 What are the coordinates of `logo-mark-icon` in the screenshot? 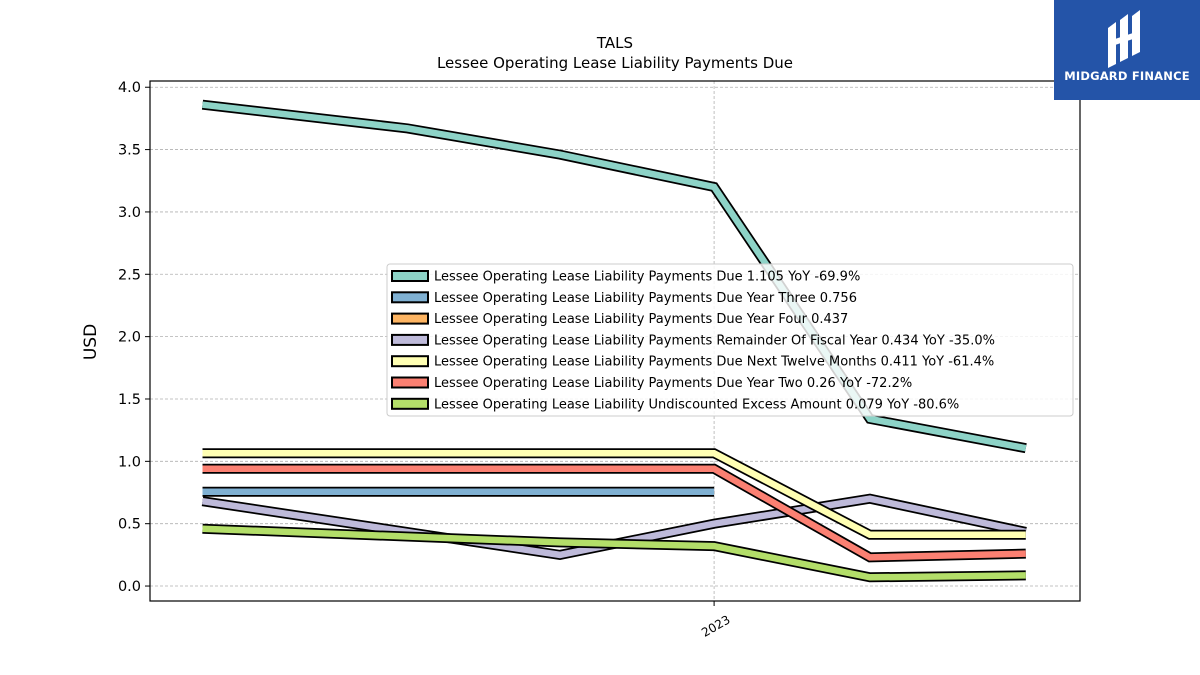 It's located at (1124, 39).